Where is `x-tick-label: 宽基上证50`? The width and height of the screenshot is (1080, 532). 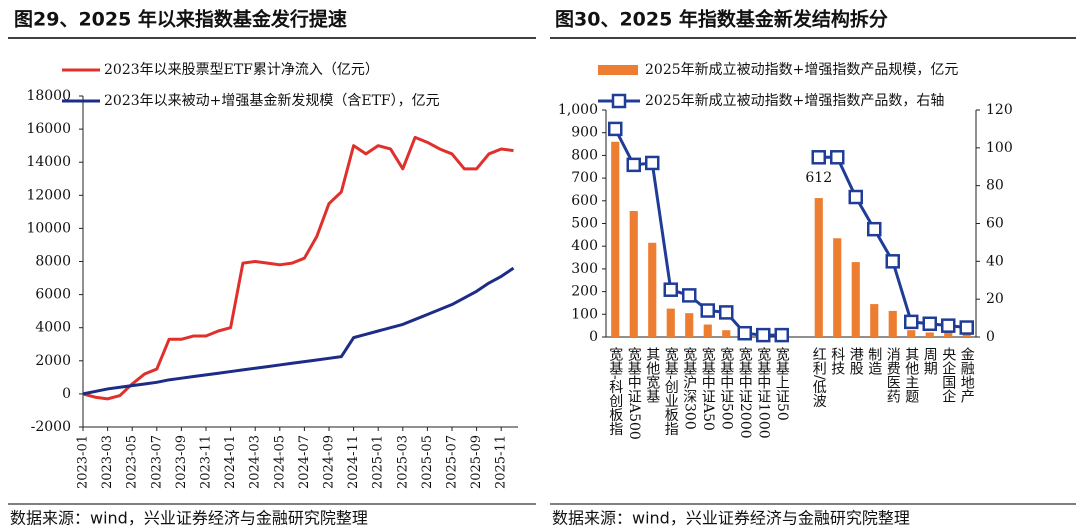
x-tick-label: 宽基上证50 is located at coordinates (782, 383).